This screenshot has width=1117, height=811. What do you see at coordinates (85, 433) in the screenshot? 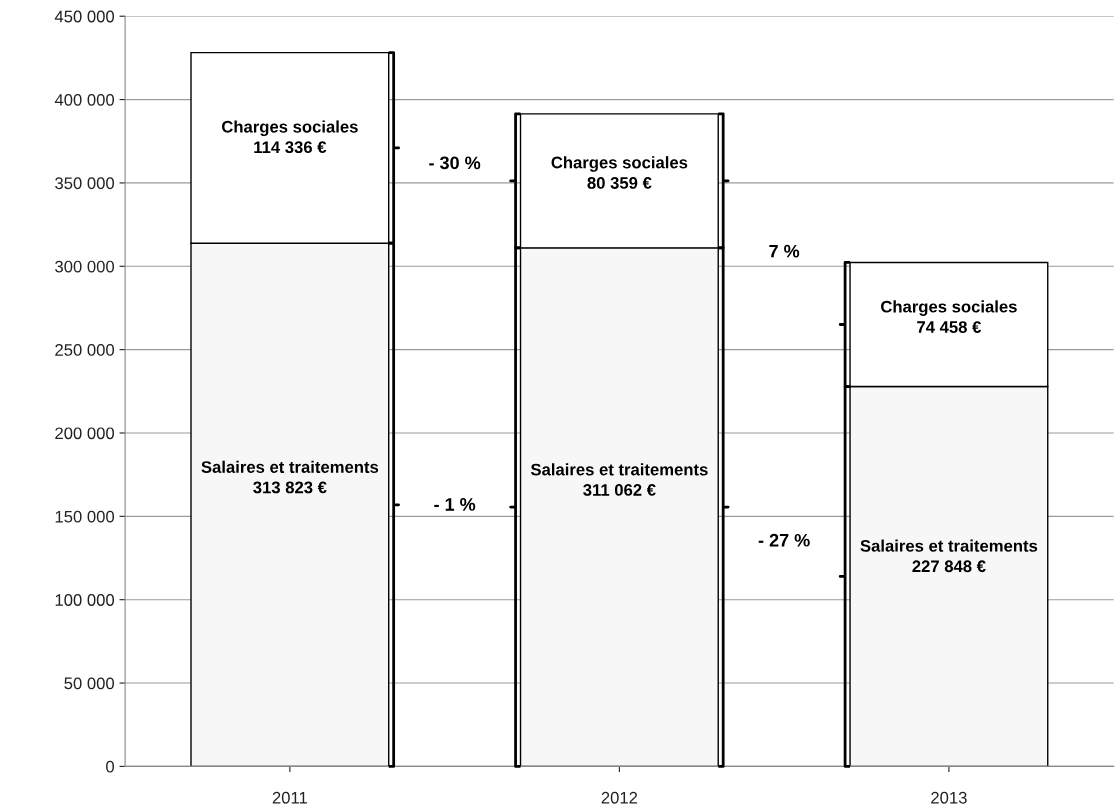
I see `y-tick-label: 200 000` at bounding box center [85, 433].